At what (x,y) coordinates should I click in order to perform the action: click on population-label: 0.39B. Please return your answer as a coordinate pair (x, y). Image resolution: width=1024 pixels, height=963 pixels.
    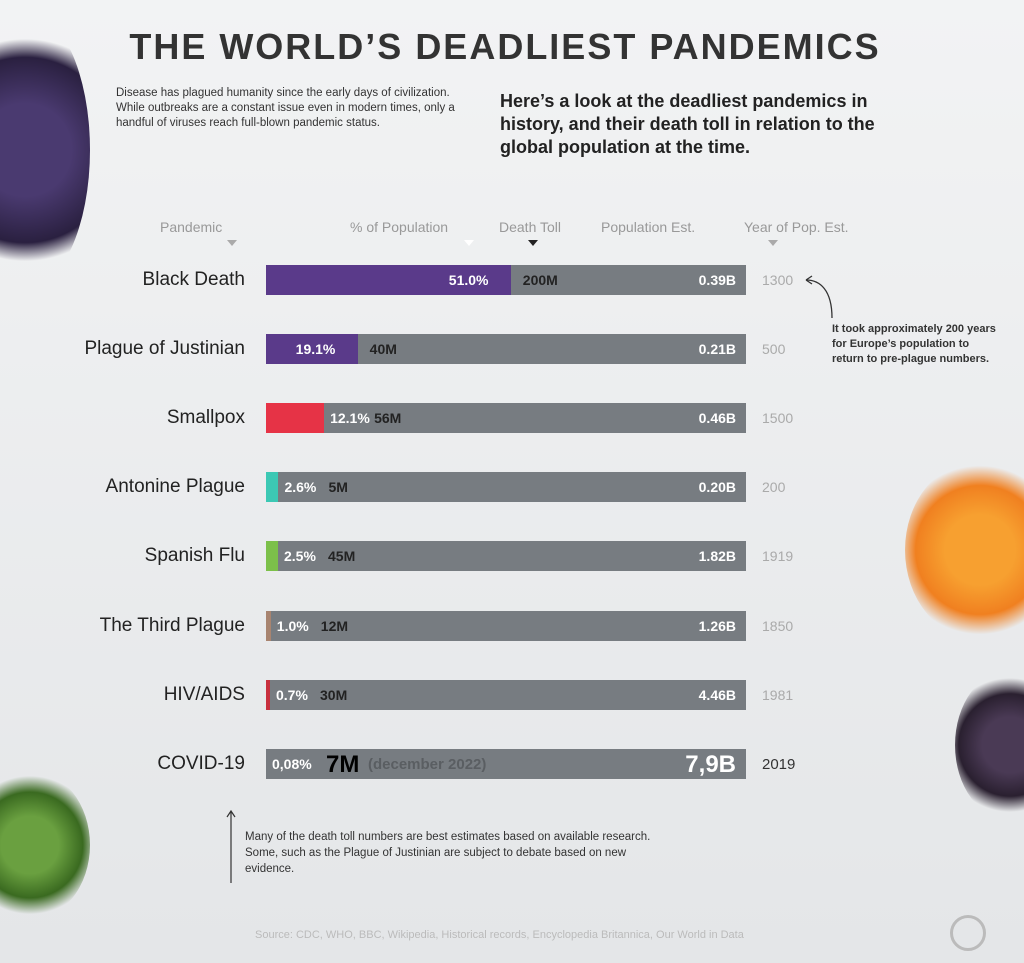
    Looking at the image, I should click on (717, 280).